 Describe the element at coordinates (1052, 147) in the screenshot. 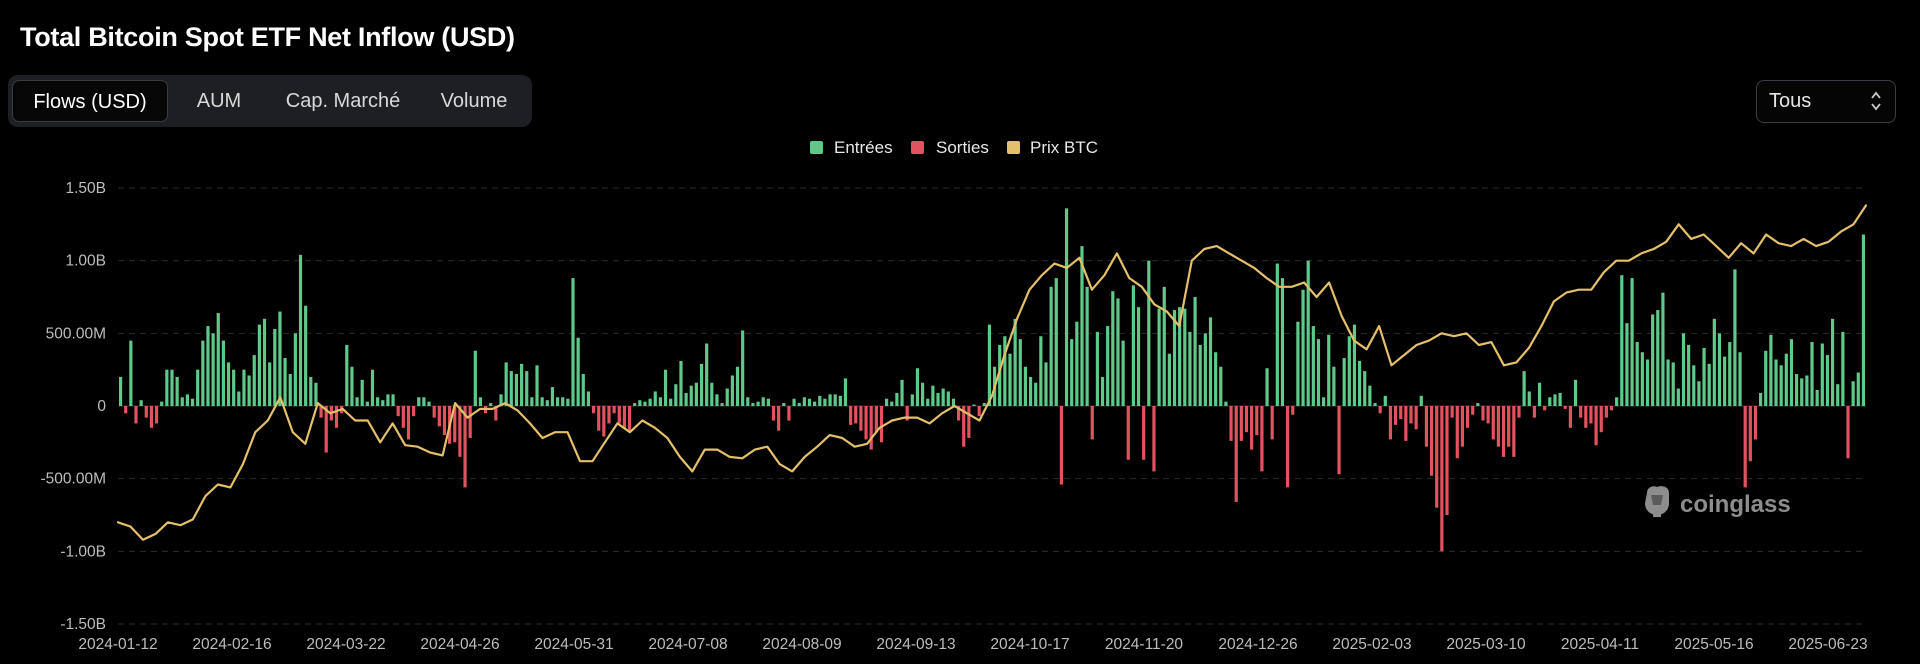

I see `legend-item-btc-price: Prix BTC` at that location.